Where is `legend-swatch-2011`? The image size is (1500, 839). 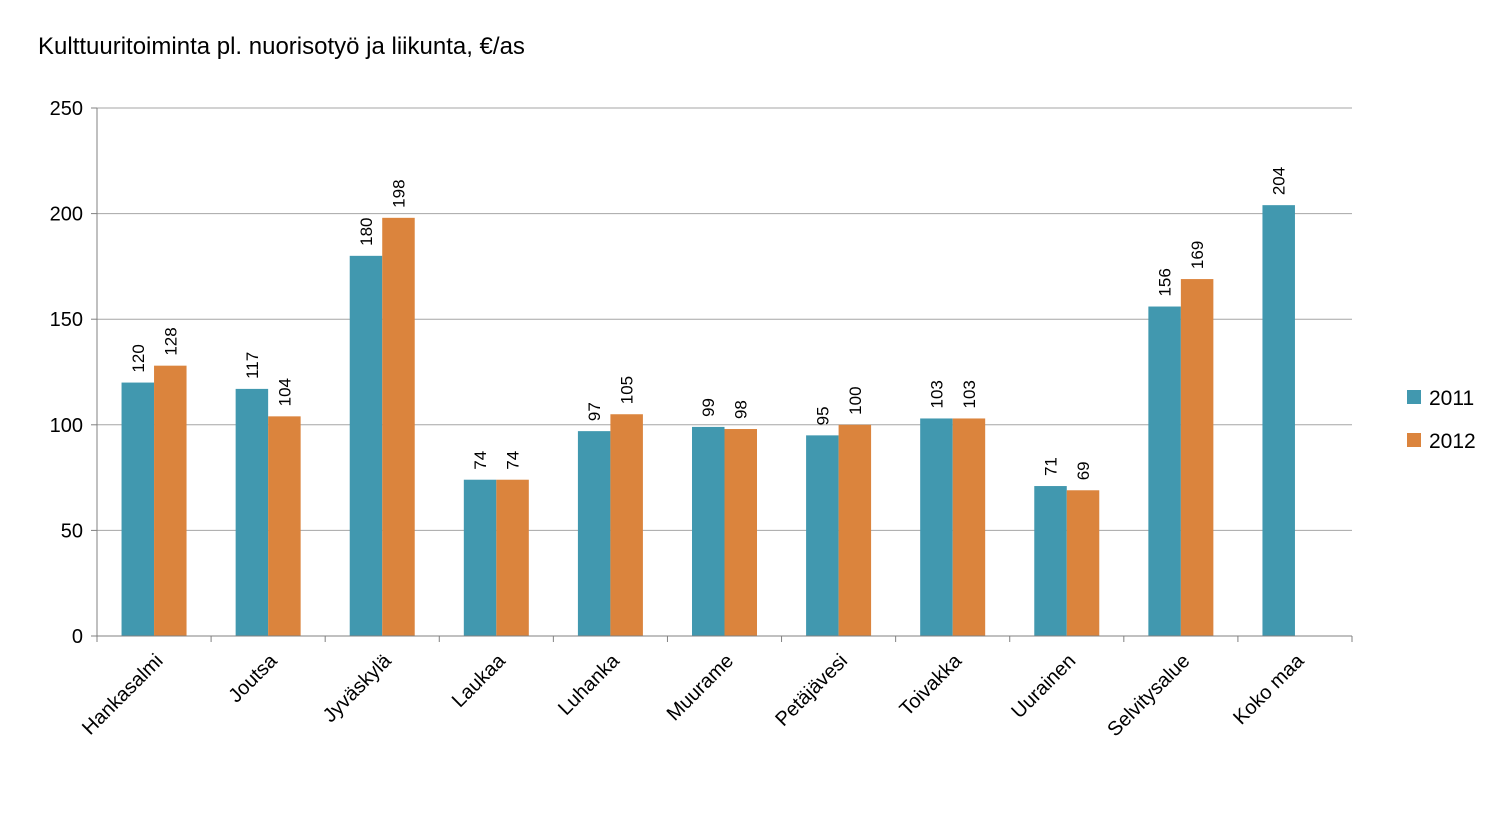 legend-swatch-2011 is located at coordinates (1414, 397).